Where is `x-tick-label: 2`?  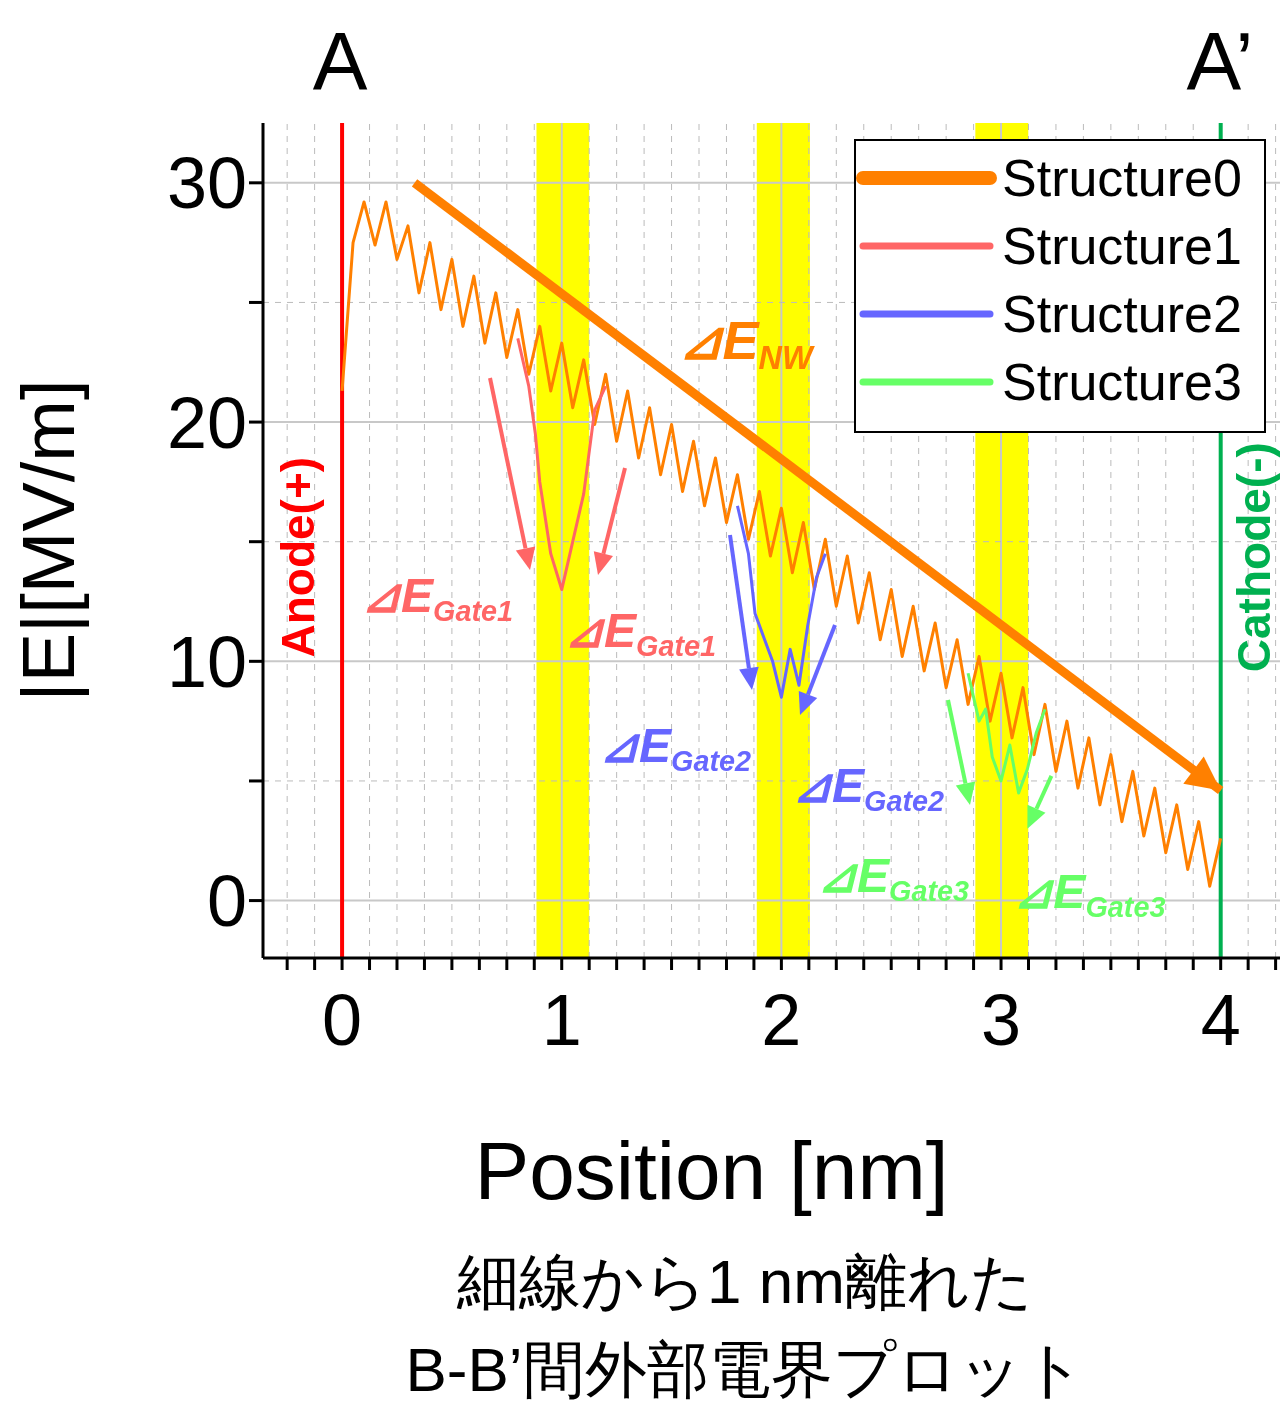 x-tick-label: 2 is located at coordinates (781, 1020).